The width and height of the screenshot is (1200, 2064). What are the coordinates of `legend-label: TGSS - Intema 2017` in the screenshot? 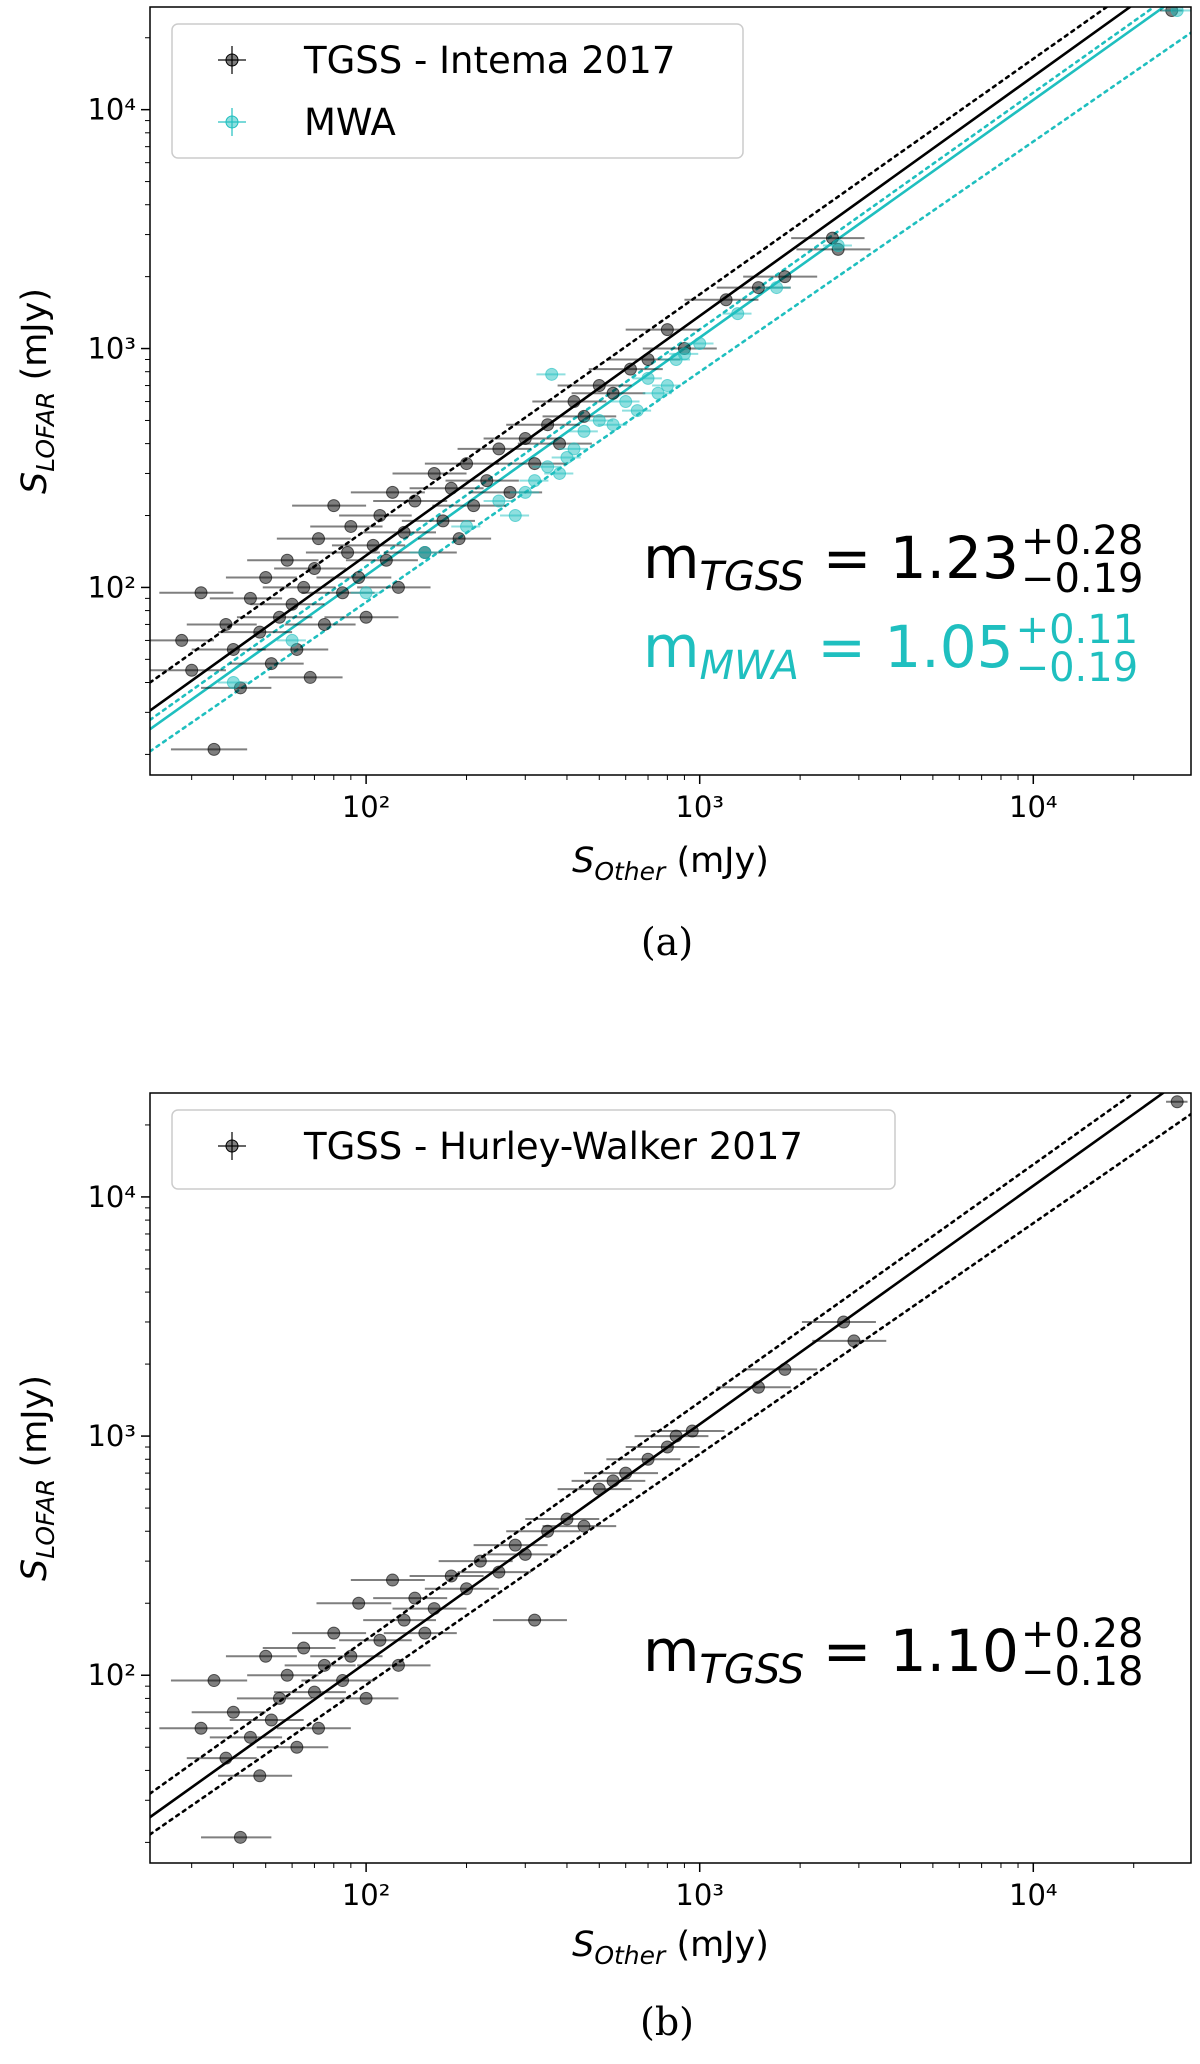 It's located at (489, 60).